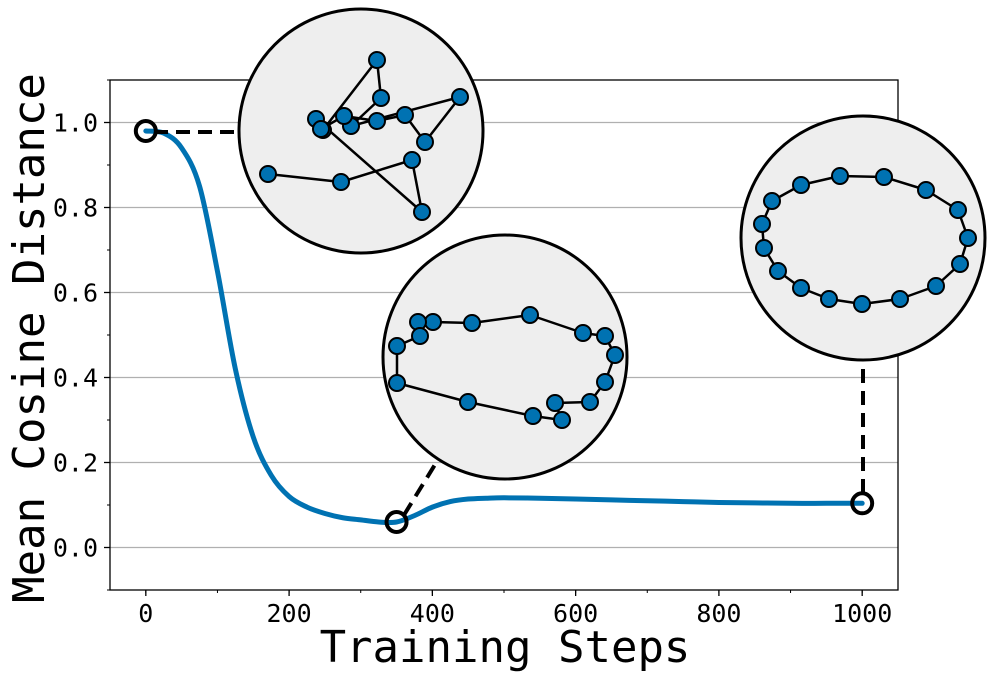 The width and height of the screenshot is (996, 678). I want to click on y-axis-title: Mean Cosine Distance, so click(29, 338).